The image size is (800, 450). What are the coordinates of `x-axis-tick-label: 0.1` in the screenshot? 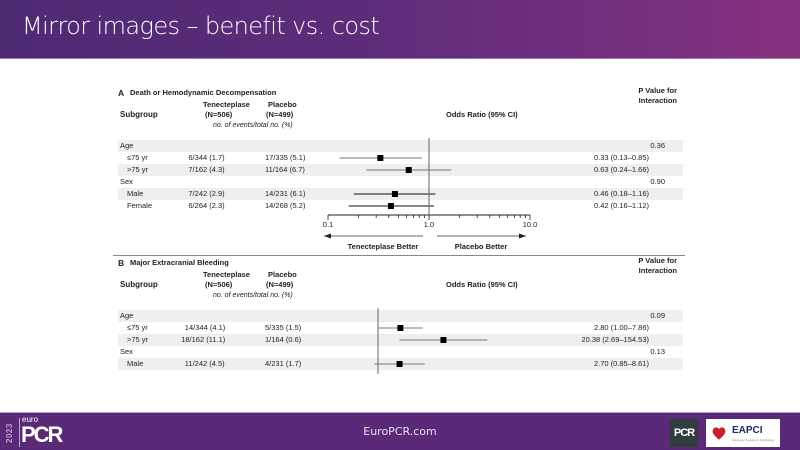 It's located at (328, 224).